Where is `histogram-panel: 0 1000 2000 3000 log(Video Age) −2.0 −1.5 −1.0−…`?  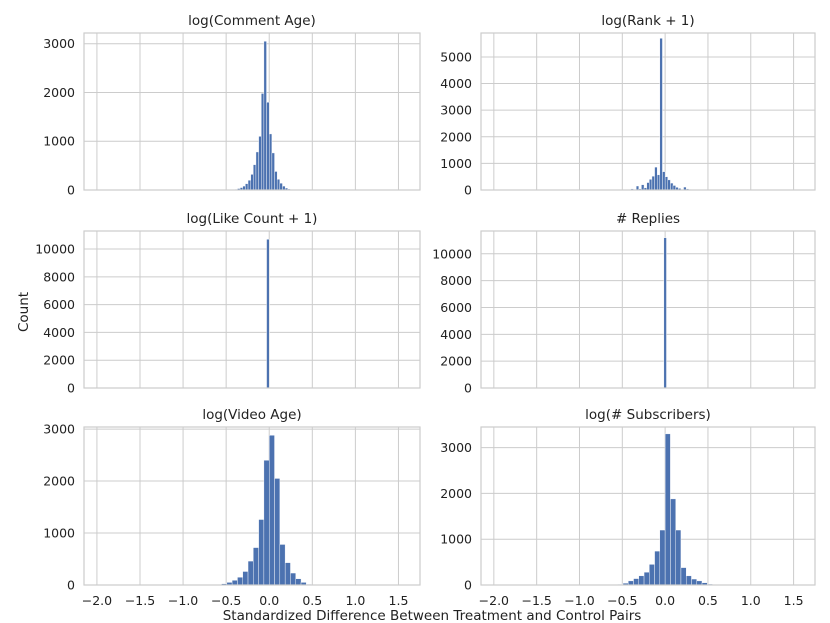
histogram-panel: 0 1000 2000 3000 log(Video Age) −2.0 −1.5 −1.0−… is located at coordinates (232, 507).